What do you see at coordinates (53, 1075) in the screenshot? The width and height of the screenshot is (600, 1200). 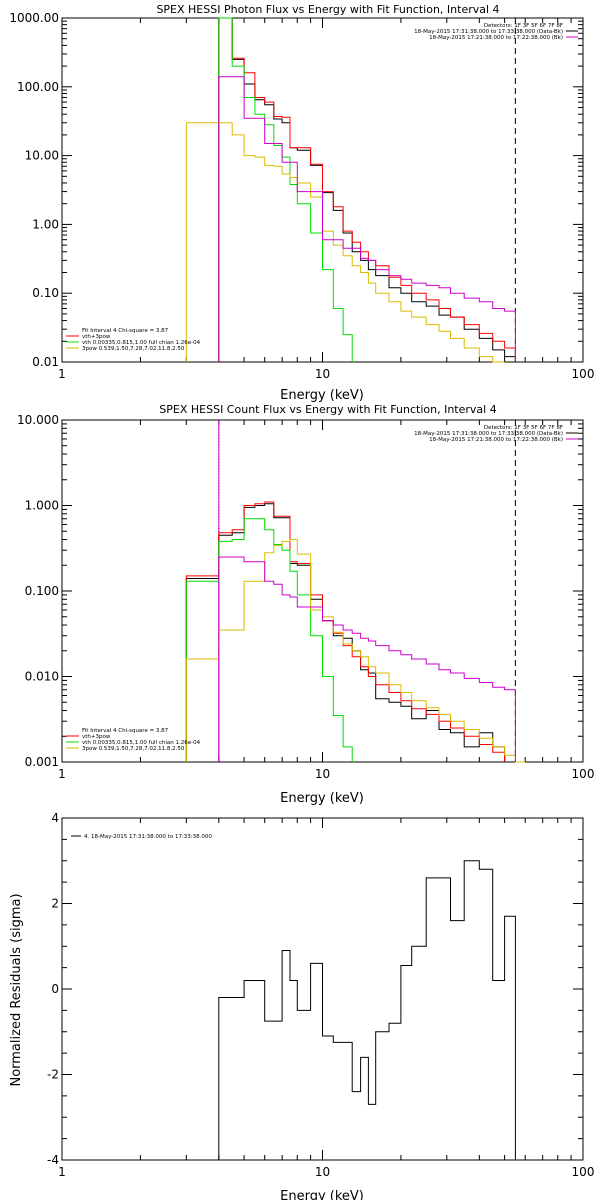 I see `y-tick-label: -2` at bounding box center [53, 1075].